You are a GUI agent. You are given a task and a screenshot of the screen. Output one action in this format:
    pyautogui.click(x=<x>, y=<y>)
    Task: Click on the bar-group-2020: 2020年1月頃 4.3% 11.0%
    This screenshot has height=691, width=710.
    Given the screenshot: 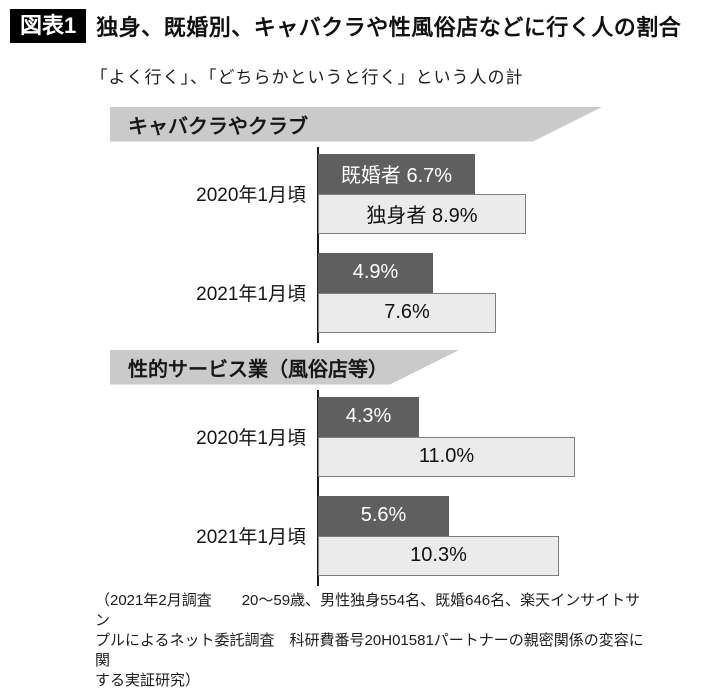 What is the action you would take?
    pyautogui.click(x=355, y=436)
    